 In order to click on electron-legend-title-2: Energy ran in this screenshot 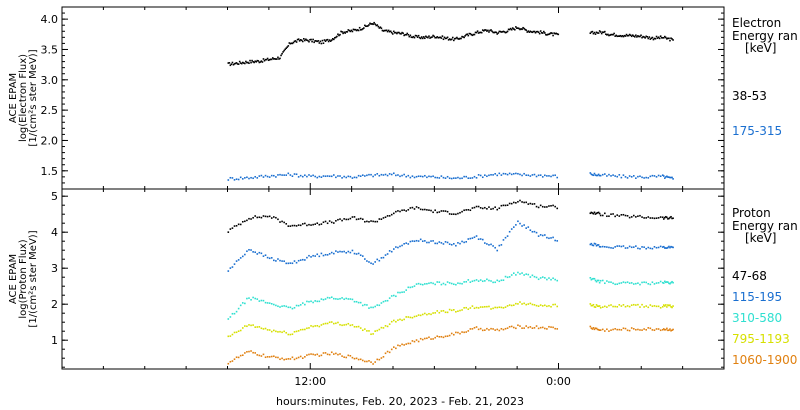, I will do `click(765, 36)`.